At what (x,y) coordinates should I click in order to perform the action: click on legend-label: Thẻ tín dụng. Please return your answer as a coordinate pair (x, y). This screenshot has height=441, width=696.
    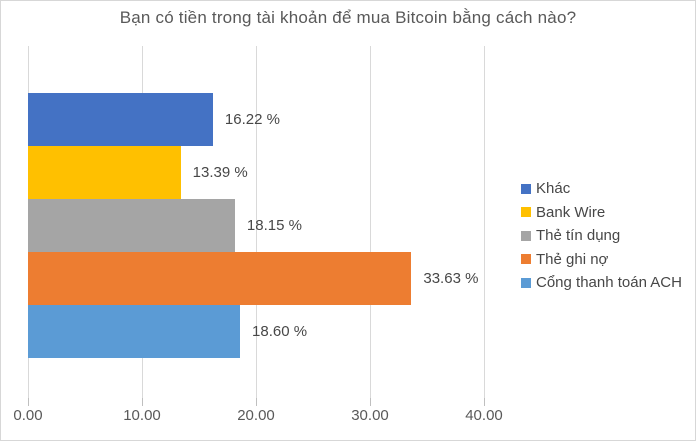
    Looking at the image, I should click on (578, 236).